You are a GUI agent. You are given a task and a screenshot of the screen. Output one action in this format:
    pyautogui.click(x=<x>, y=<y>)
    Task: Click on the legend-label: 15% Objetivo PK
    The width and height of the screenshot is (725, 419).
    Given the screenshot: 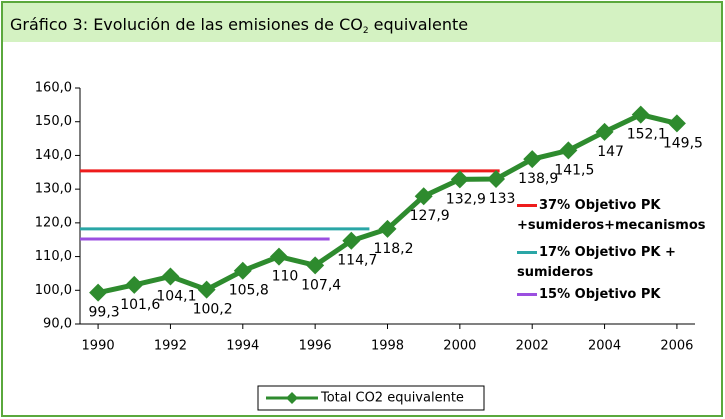 What is the action you would take?
    pyautogui.click(x=600, y=294)
    